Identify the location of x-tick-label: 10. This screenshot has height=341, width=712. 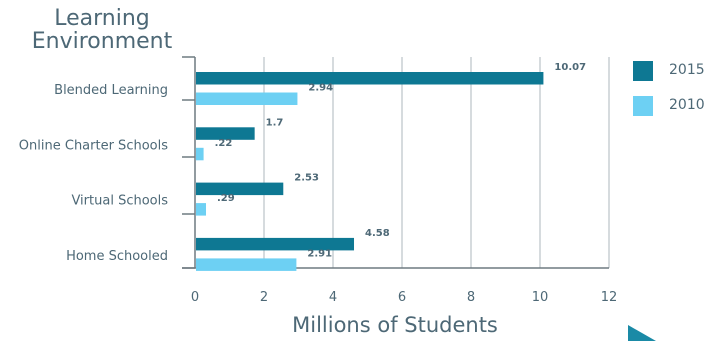
(540, 297).